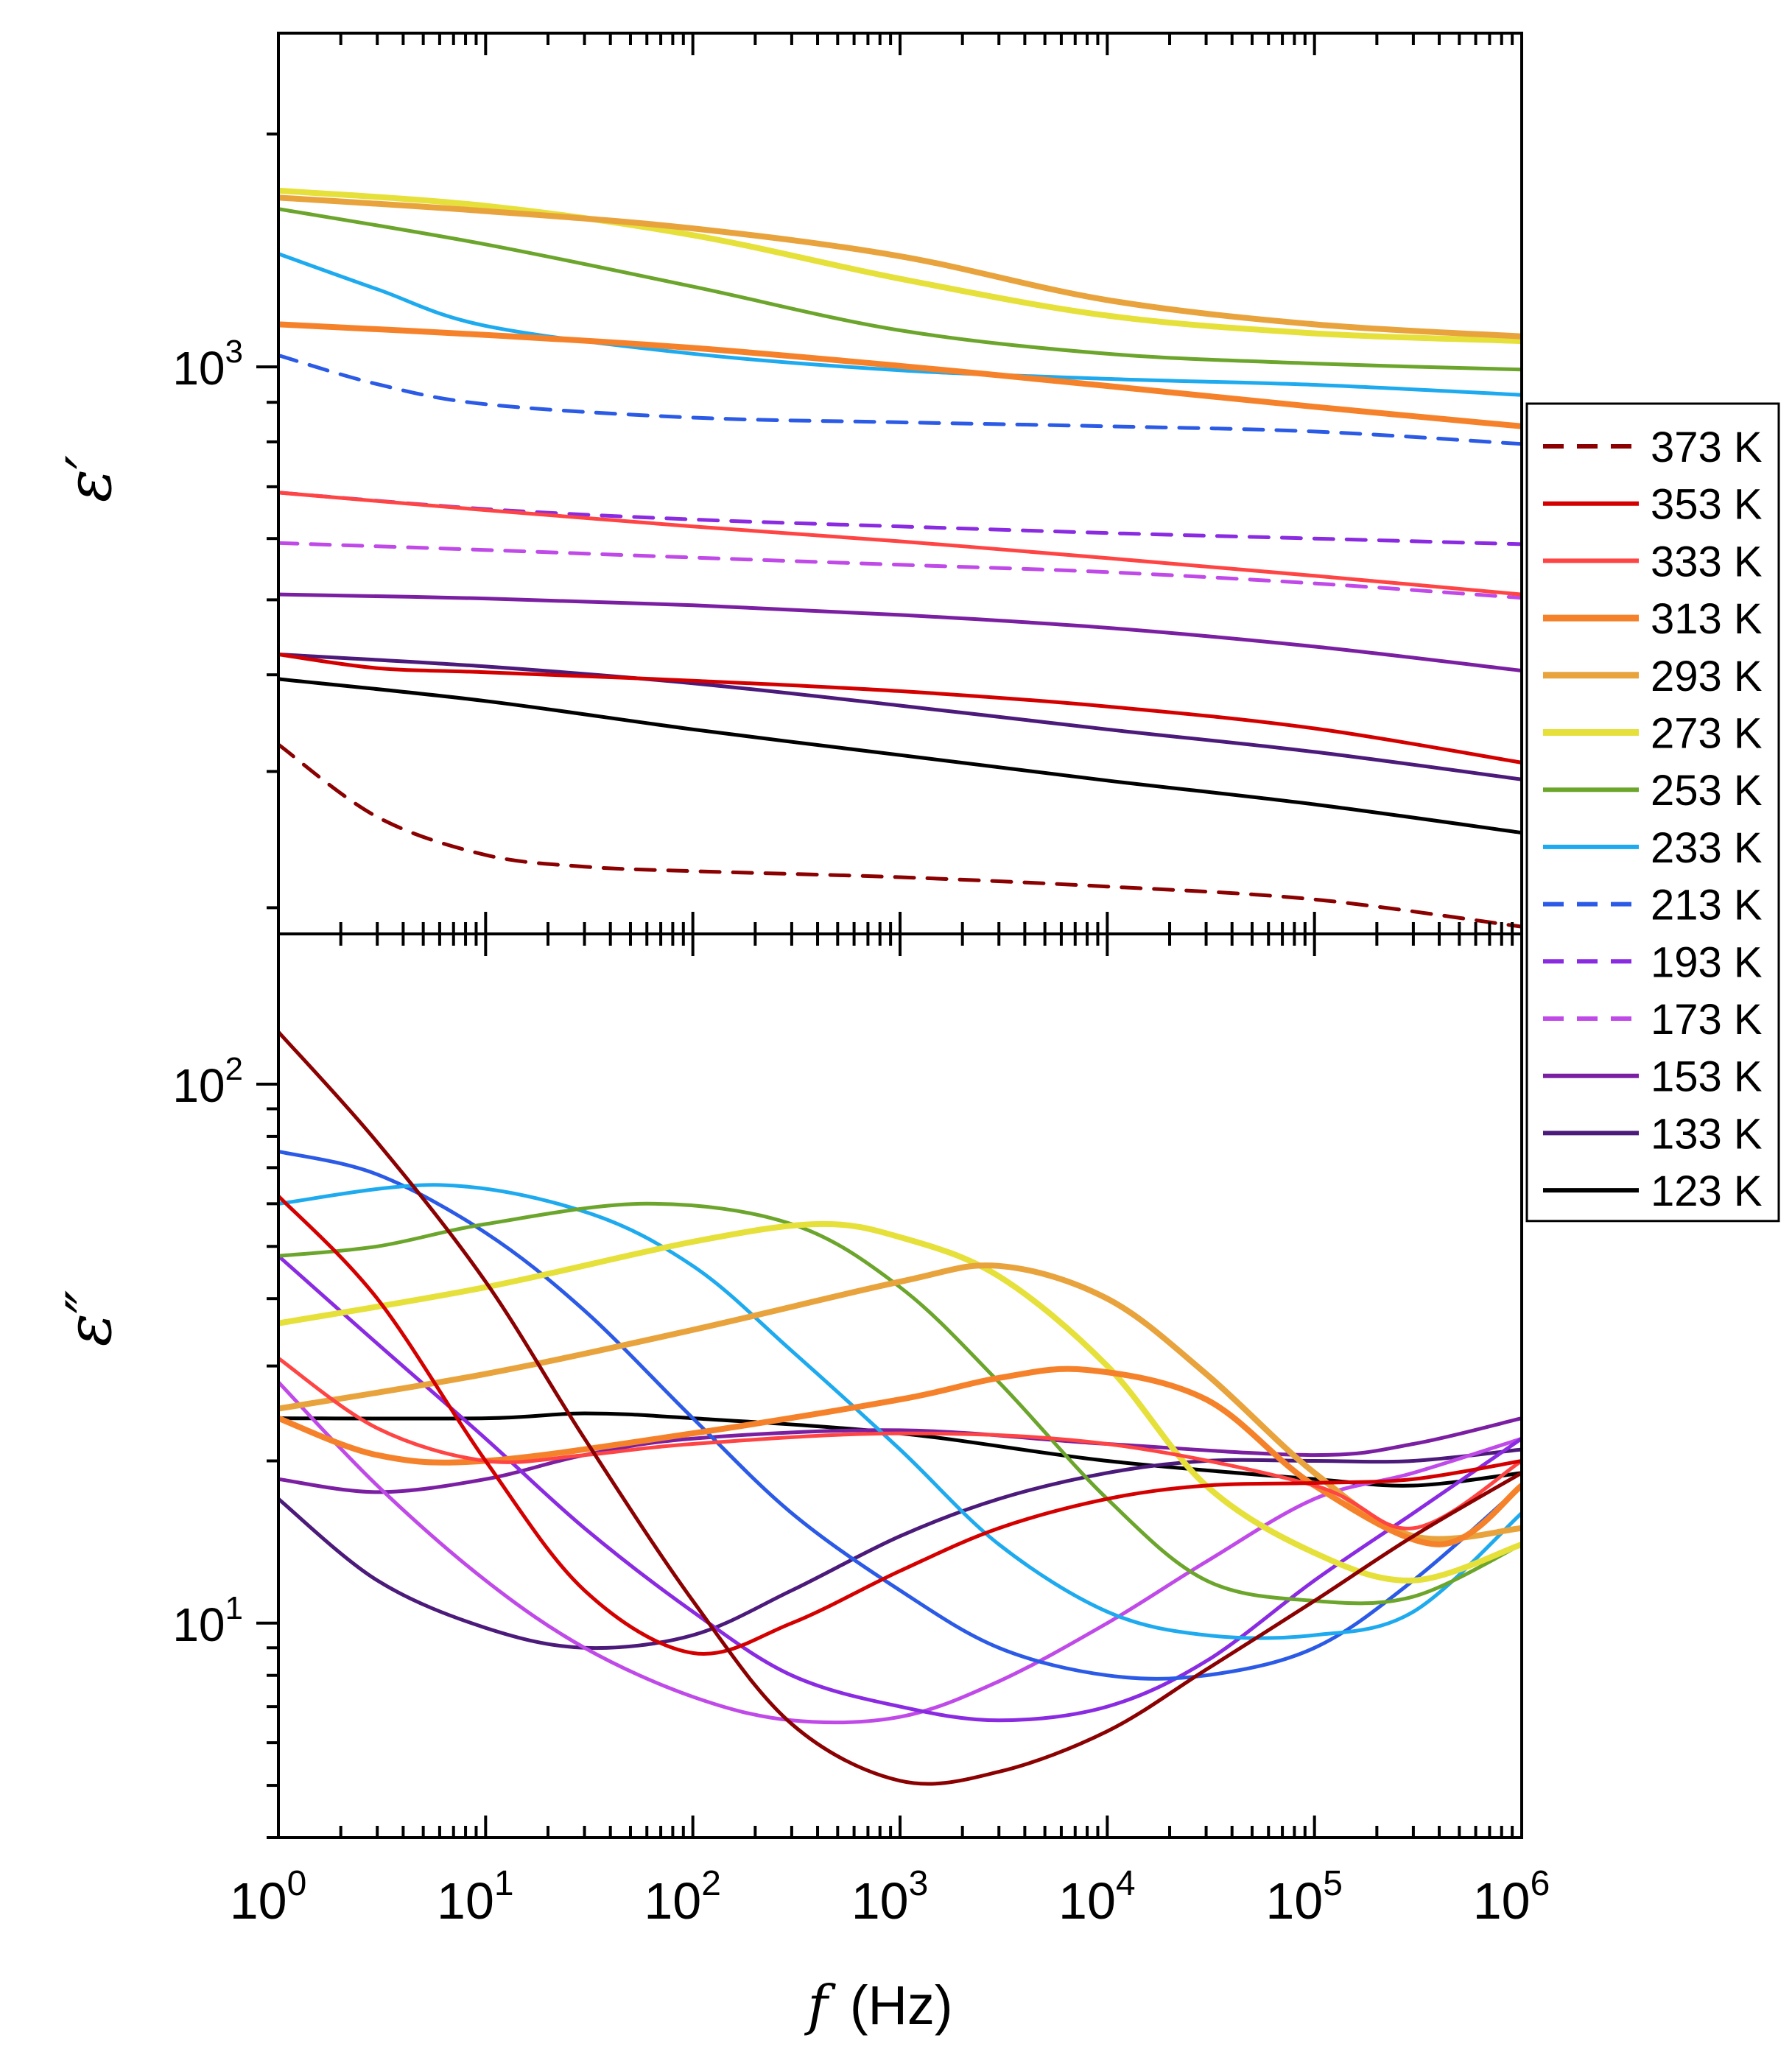  Describe the element at coordinates (900, 518) in the screenshot. I see `series-line-top-193k` at that location.